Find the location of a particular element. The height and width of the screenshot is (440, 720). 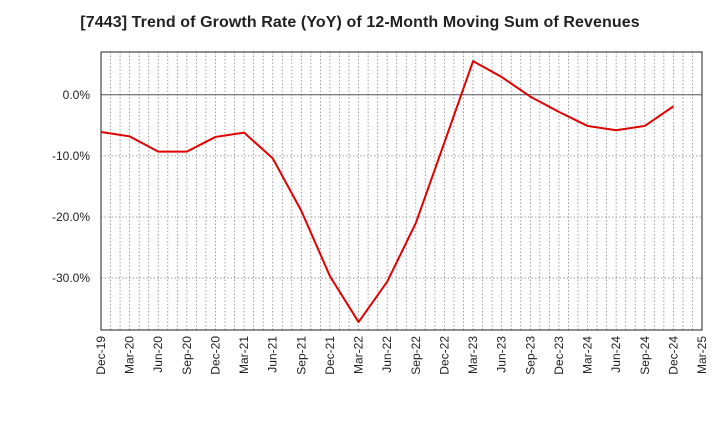

x-tick-label: Dec-22 is located at coordinates (444, 355).